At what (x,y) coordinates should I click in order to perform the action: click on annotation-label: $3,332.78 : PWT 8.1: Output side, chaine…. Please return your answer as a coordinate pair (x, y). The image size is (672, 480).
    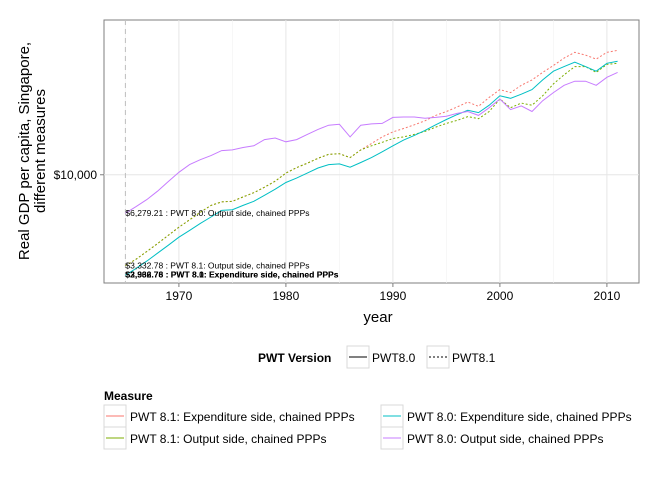
    Looking at the image, I should click on (217, 266).